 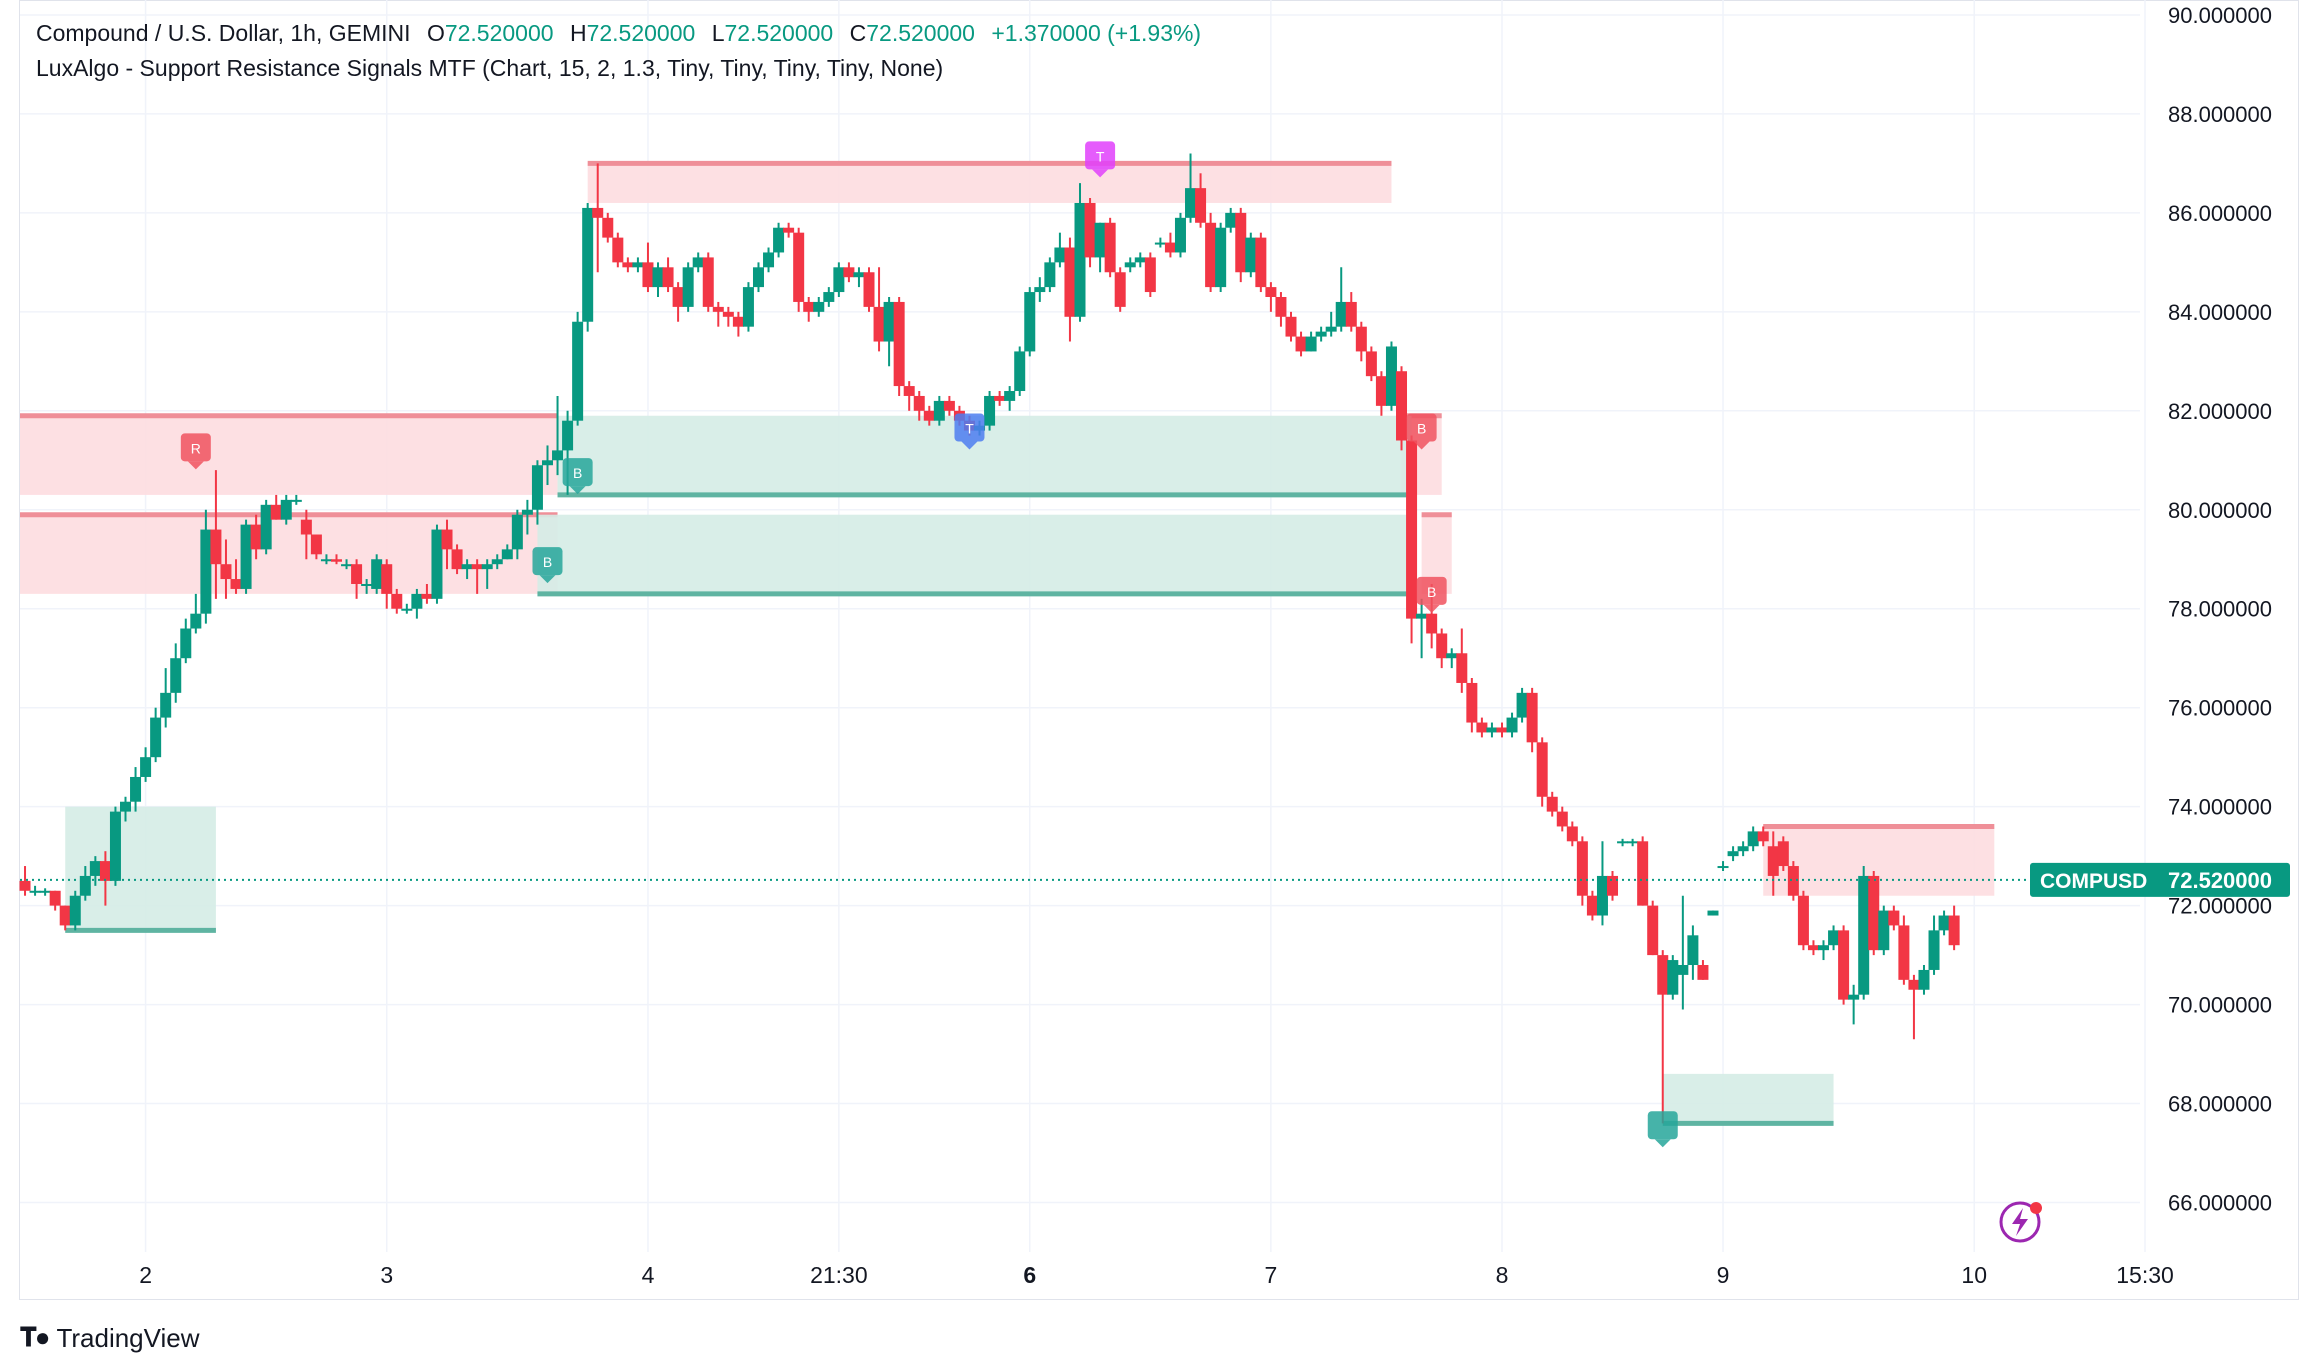 What do you see at coordinates (2220, 312) in the screenshot?
I see `y-tick-label: 84.000000` at bounding box center [2220, 312].